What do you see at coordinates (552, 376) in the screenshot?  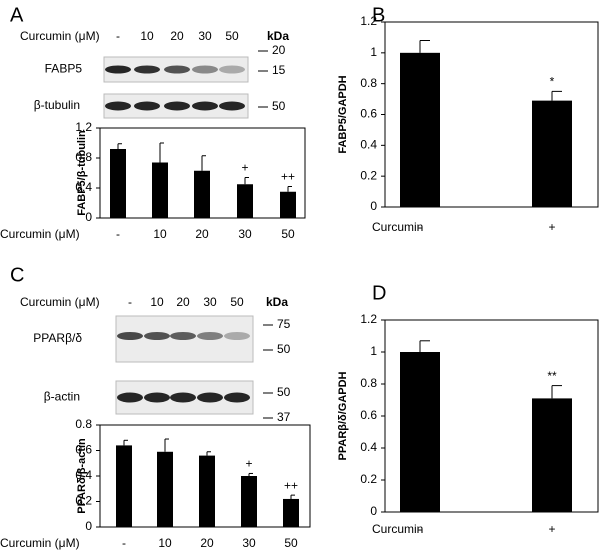 I see `significance-label: **` at bounding box center [552, 376].